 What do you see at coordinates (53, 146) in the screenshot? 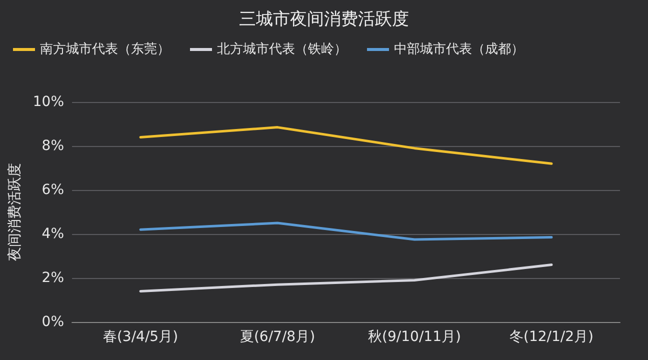
I see `y-tick-label: 8%` at bounding box center [53, 146].